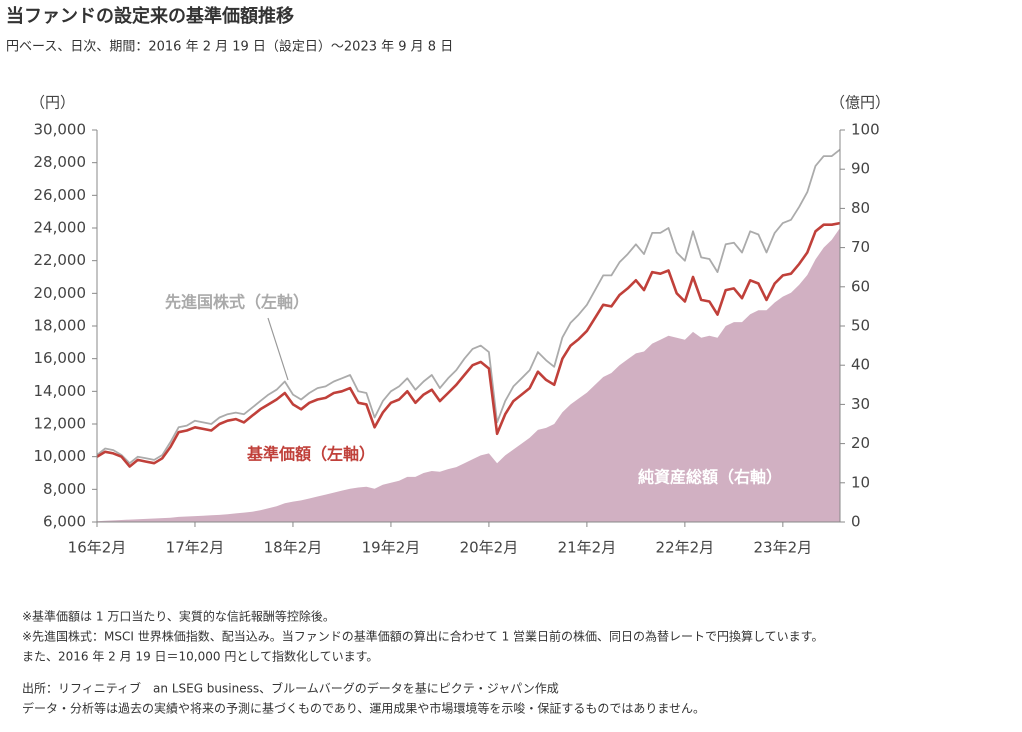  I want to click on y2-tick-label: 50, so click(860, 326).